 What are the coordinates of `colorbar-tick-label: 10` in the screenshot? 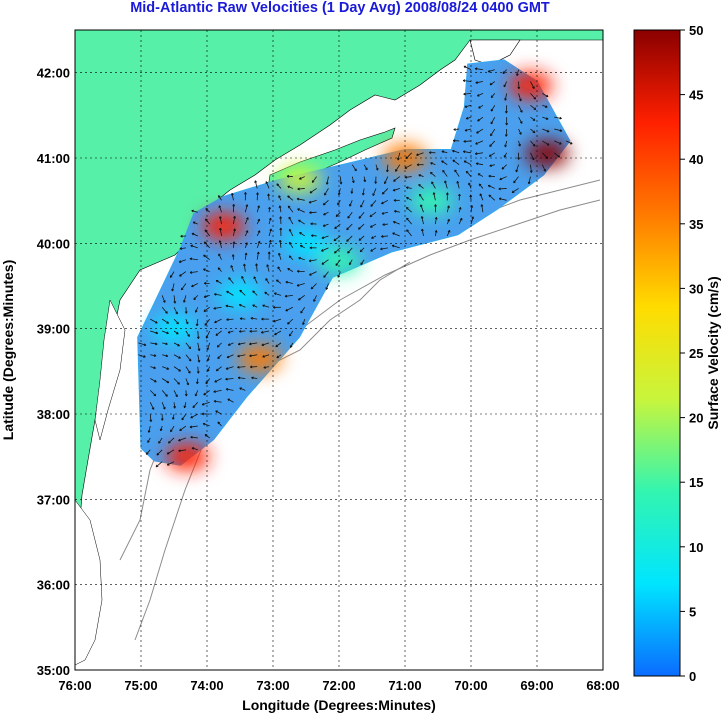 It's located at (696, 547).